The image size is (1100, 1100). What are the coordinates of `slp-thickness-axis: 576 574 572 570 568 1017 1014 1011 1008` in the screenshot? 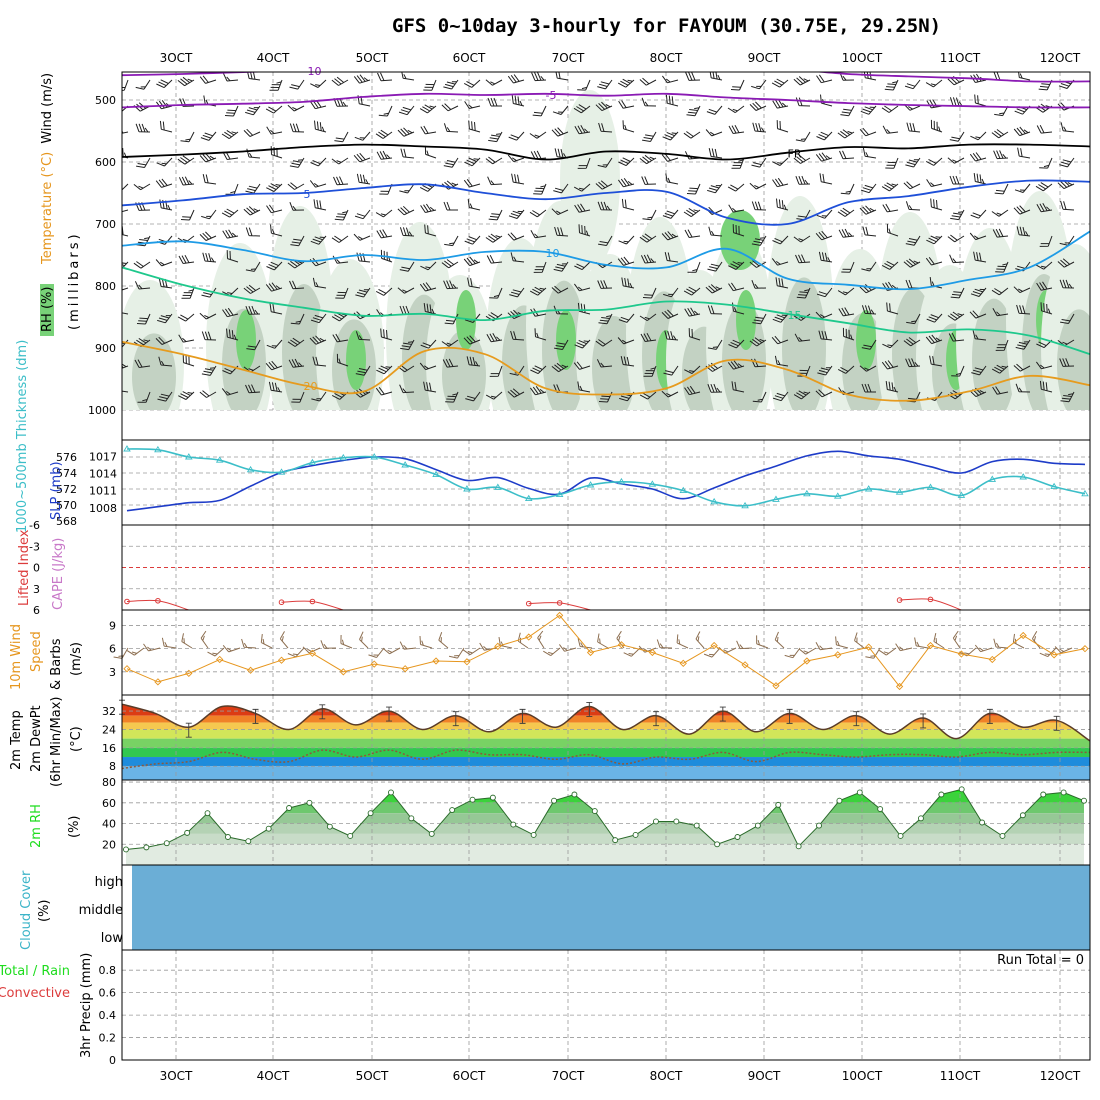 It's located at (86, 489).